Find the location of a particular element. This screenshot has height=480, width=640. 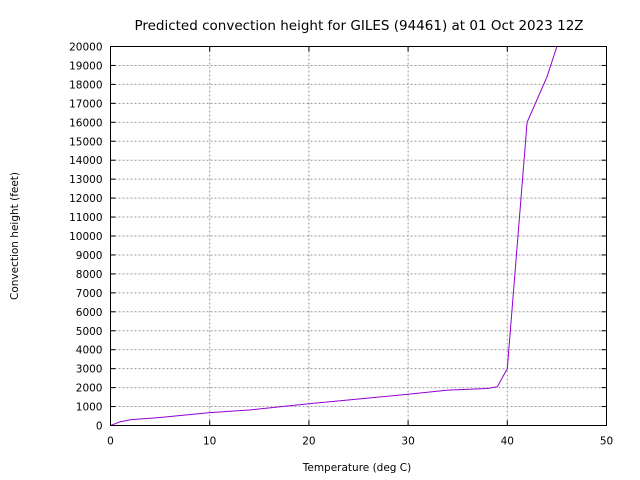

y-tick-label: 14000 is located at coordinates (85, 161).